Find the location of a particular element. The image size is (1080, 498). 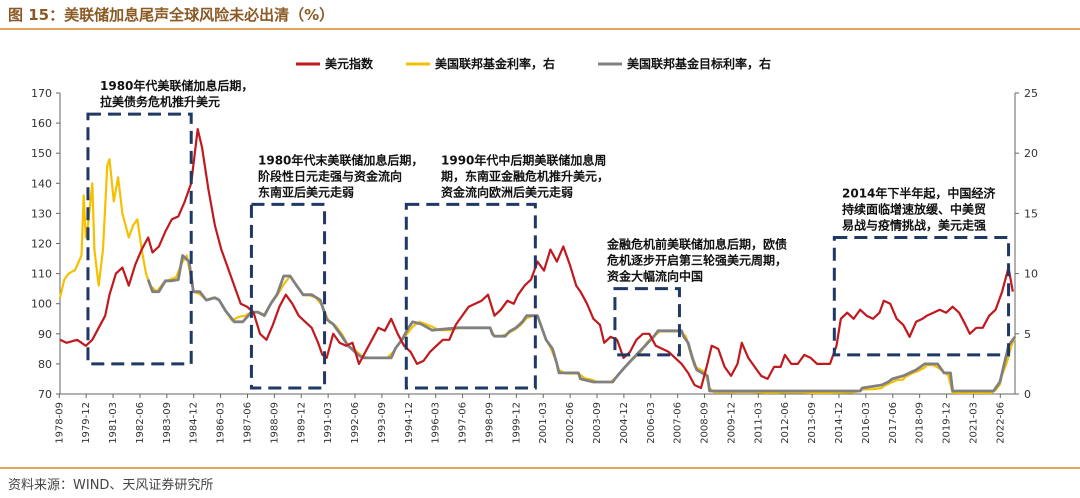

legend-label-2: 美国联邦基金利率，右 is located at coordinates (495, 63).